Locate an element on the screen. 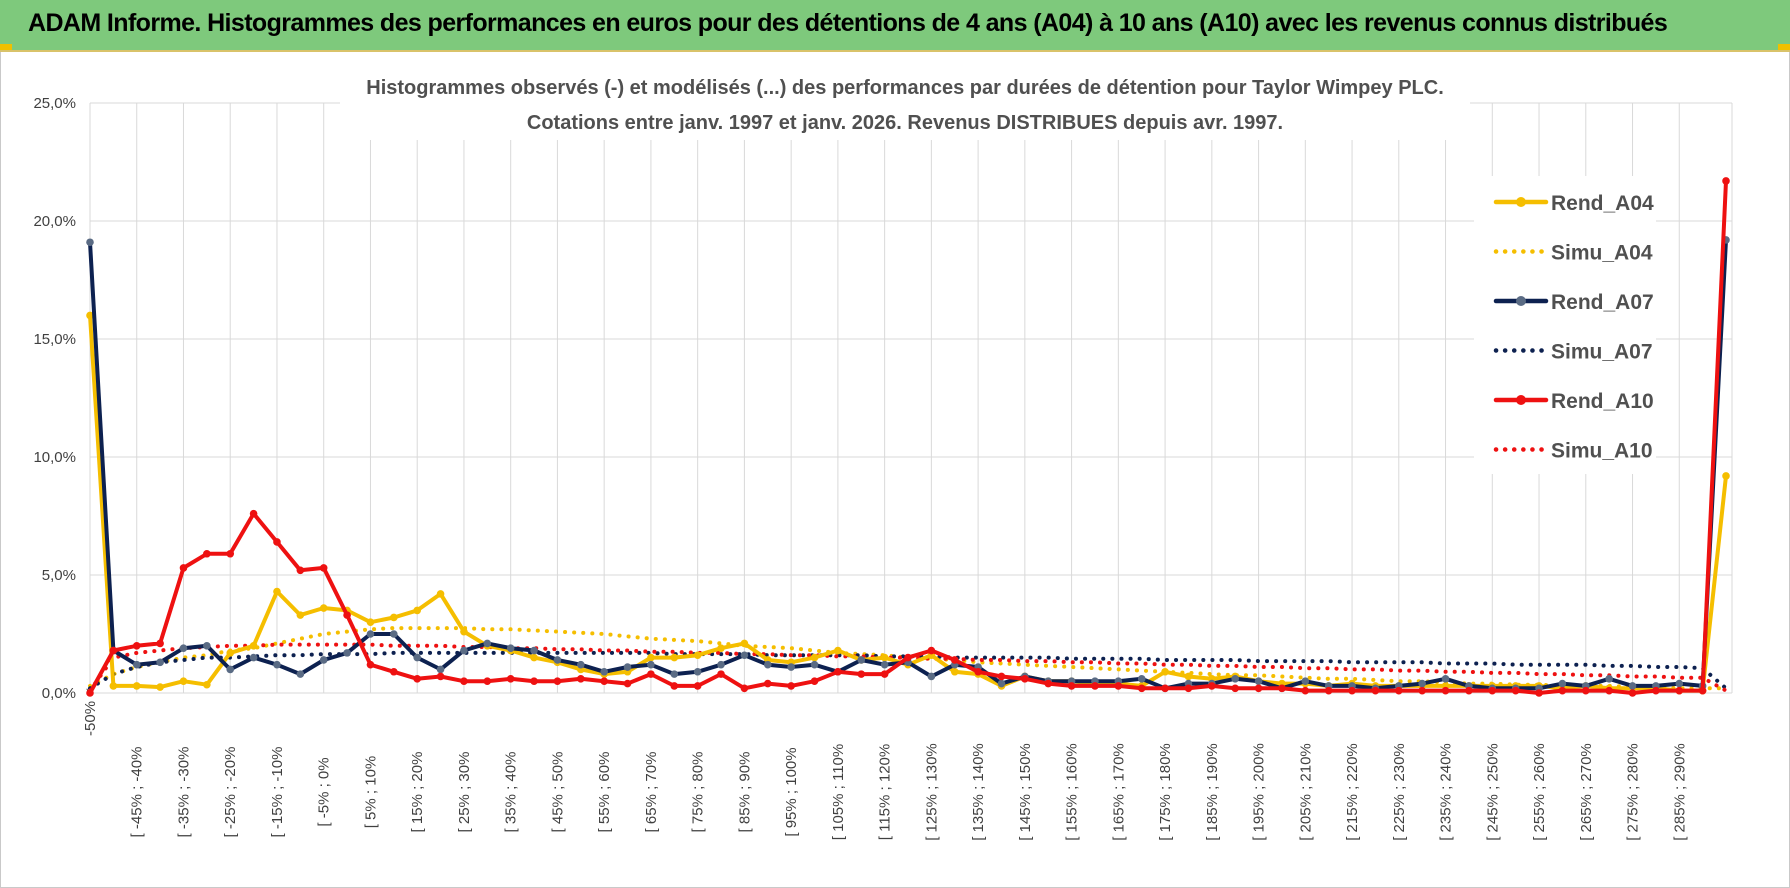  x-tick-label: [ 275% ; 280% is located at coordinates (1633, 792).